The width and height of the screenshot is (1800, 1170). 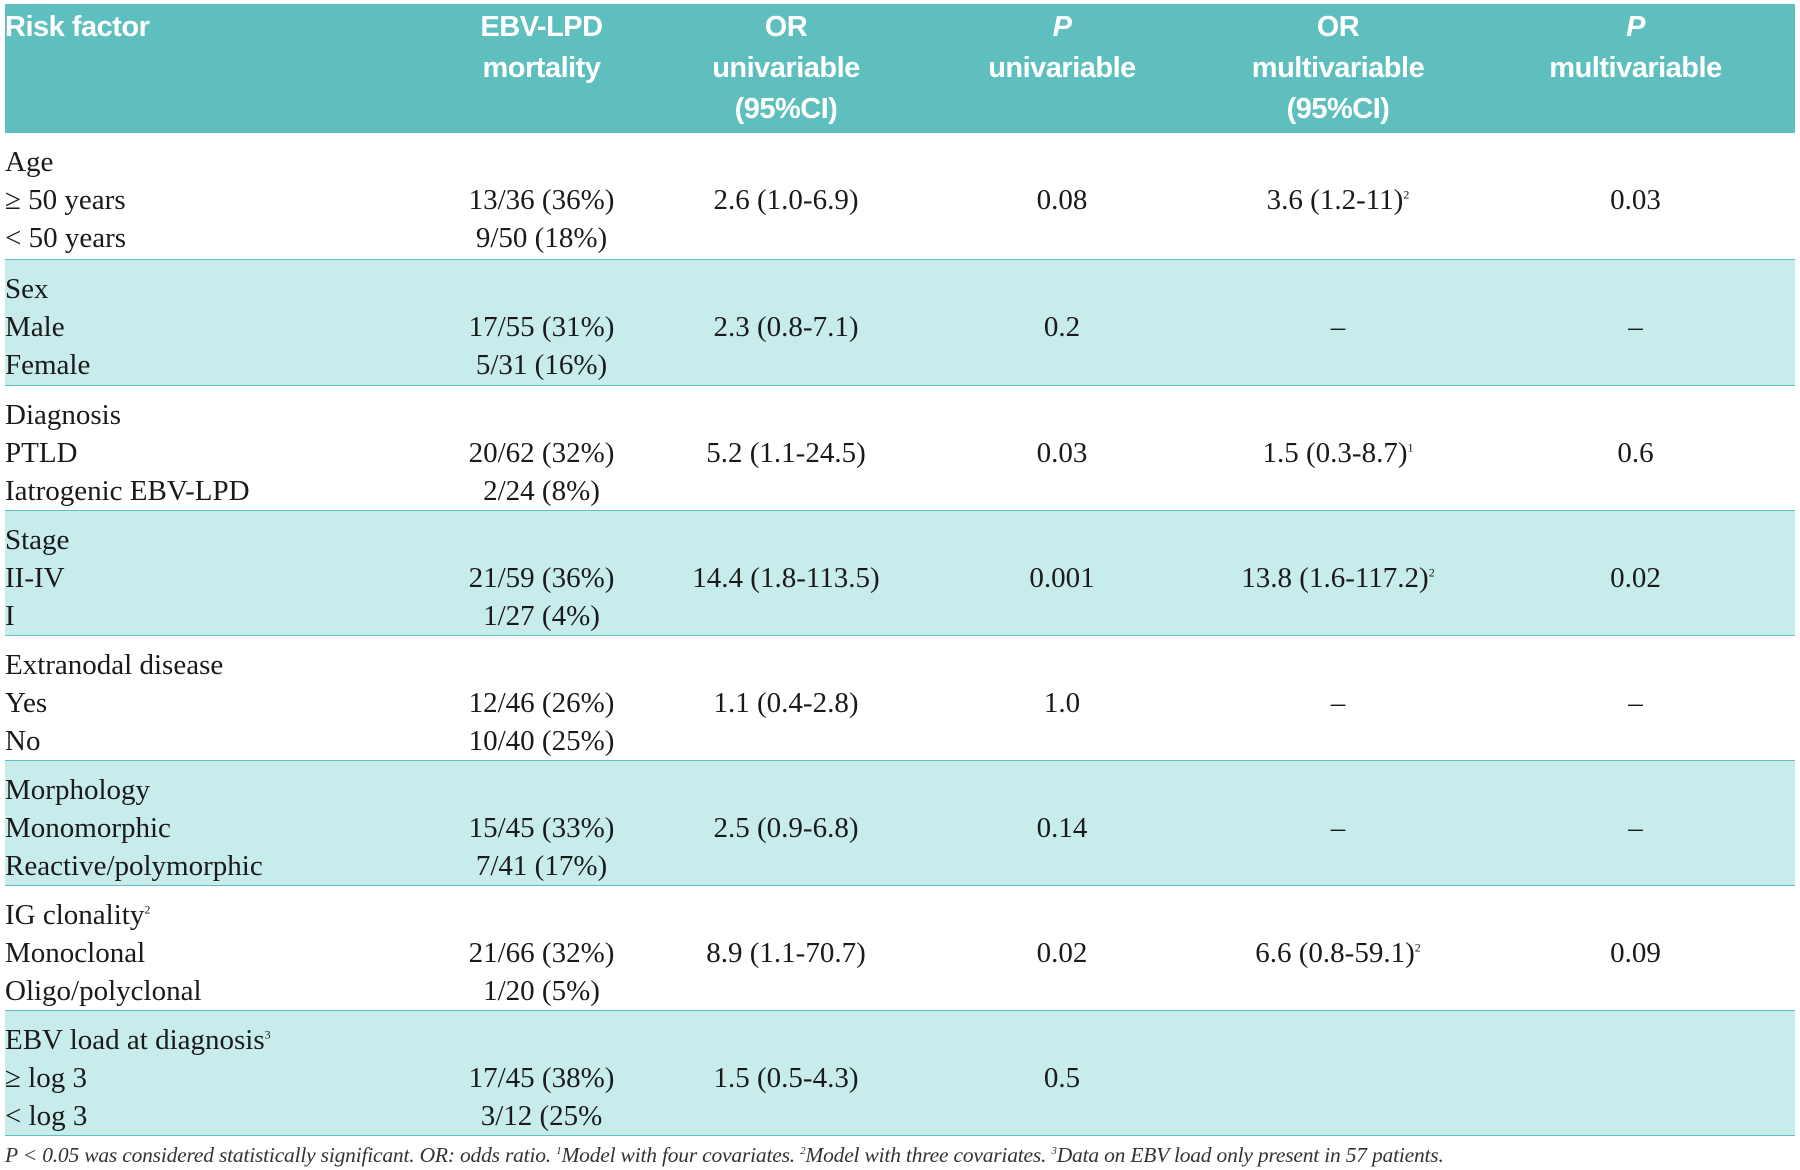 What do you see at coordinates (541, 200) in the screenshot?
I see `mortality-value: 13/36 (36%)` at bounding box center [541, 200].